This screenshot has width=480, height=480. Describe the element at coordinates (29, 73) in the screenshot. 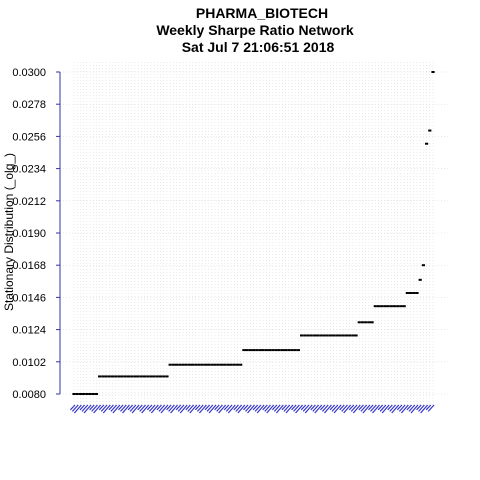

I see `y-tick-label: 0.0300` at that location.